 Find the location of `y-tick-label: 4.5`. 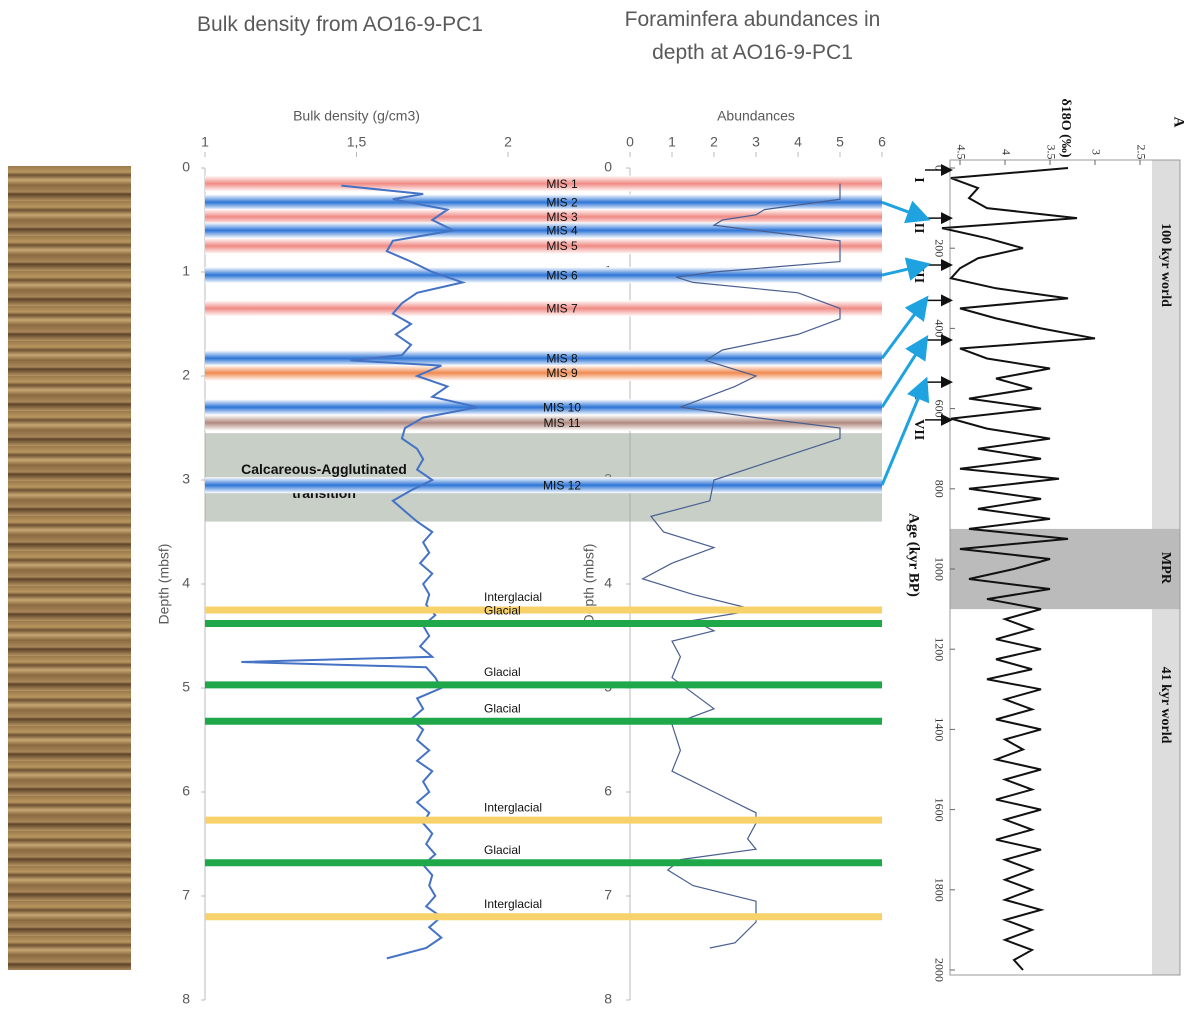

y-tick-label: 4.5 is located at coordinates (961, 152).